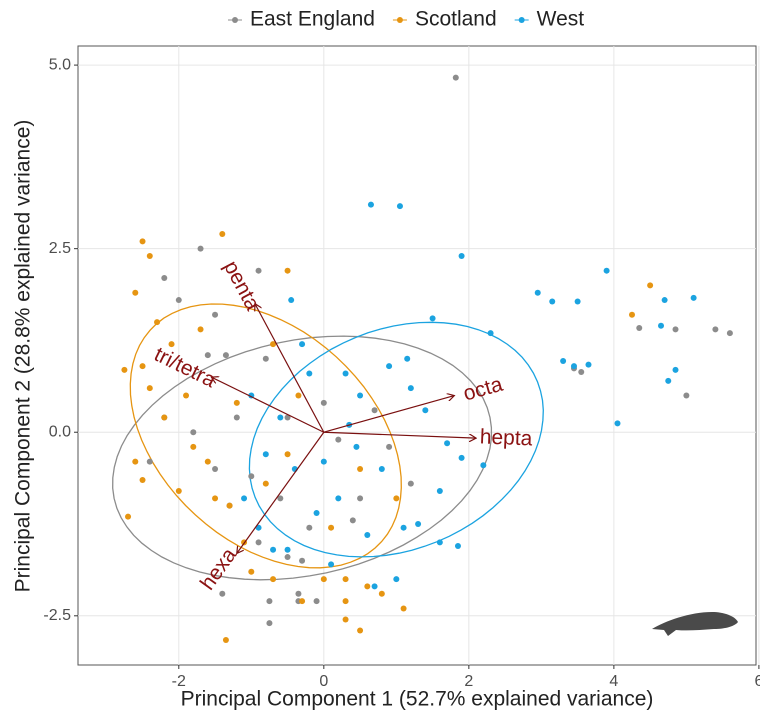  What do you see at coordinates (456, 19) in the screenshot?
I see `legend-label: Scotland` at bounding box center [456, 19].